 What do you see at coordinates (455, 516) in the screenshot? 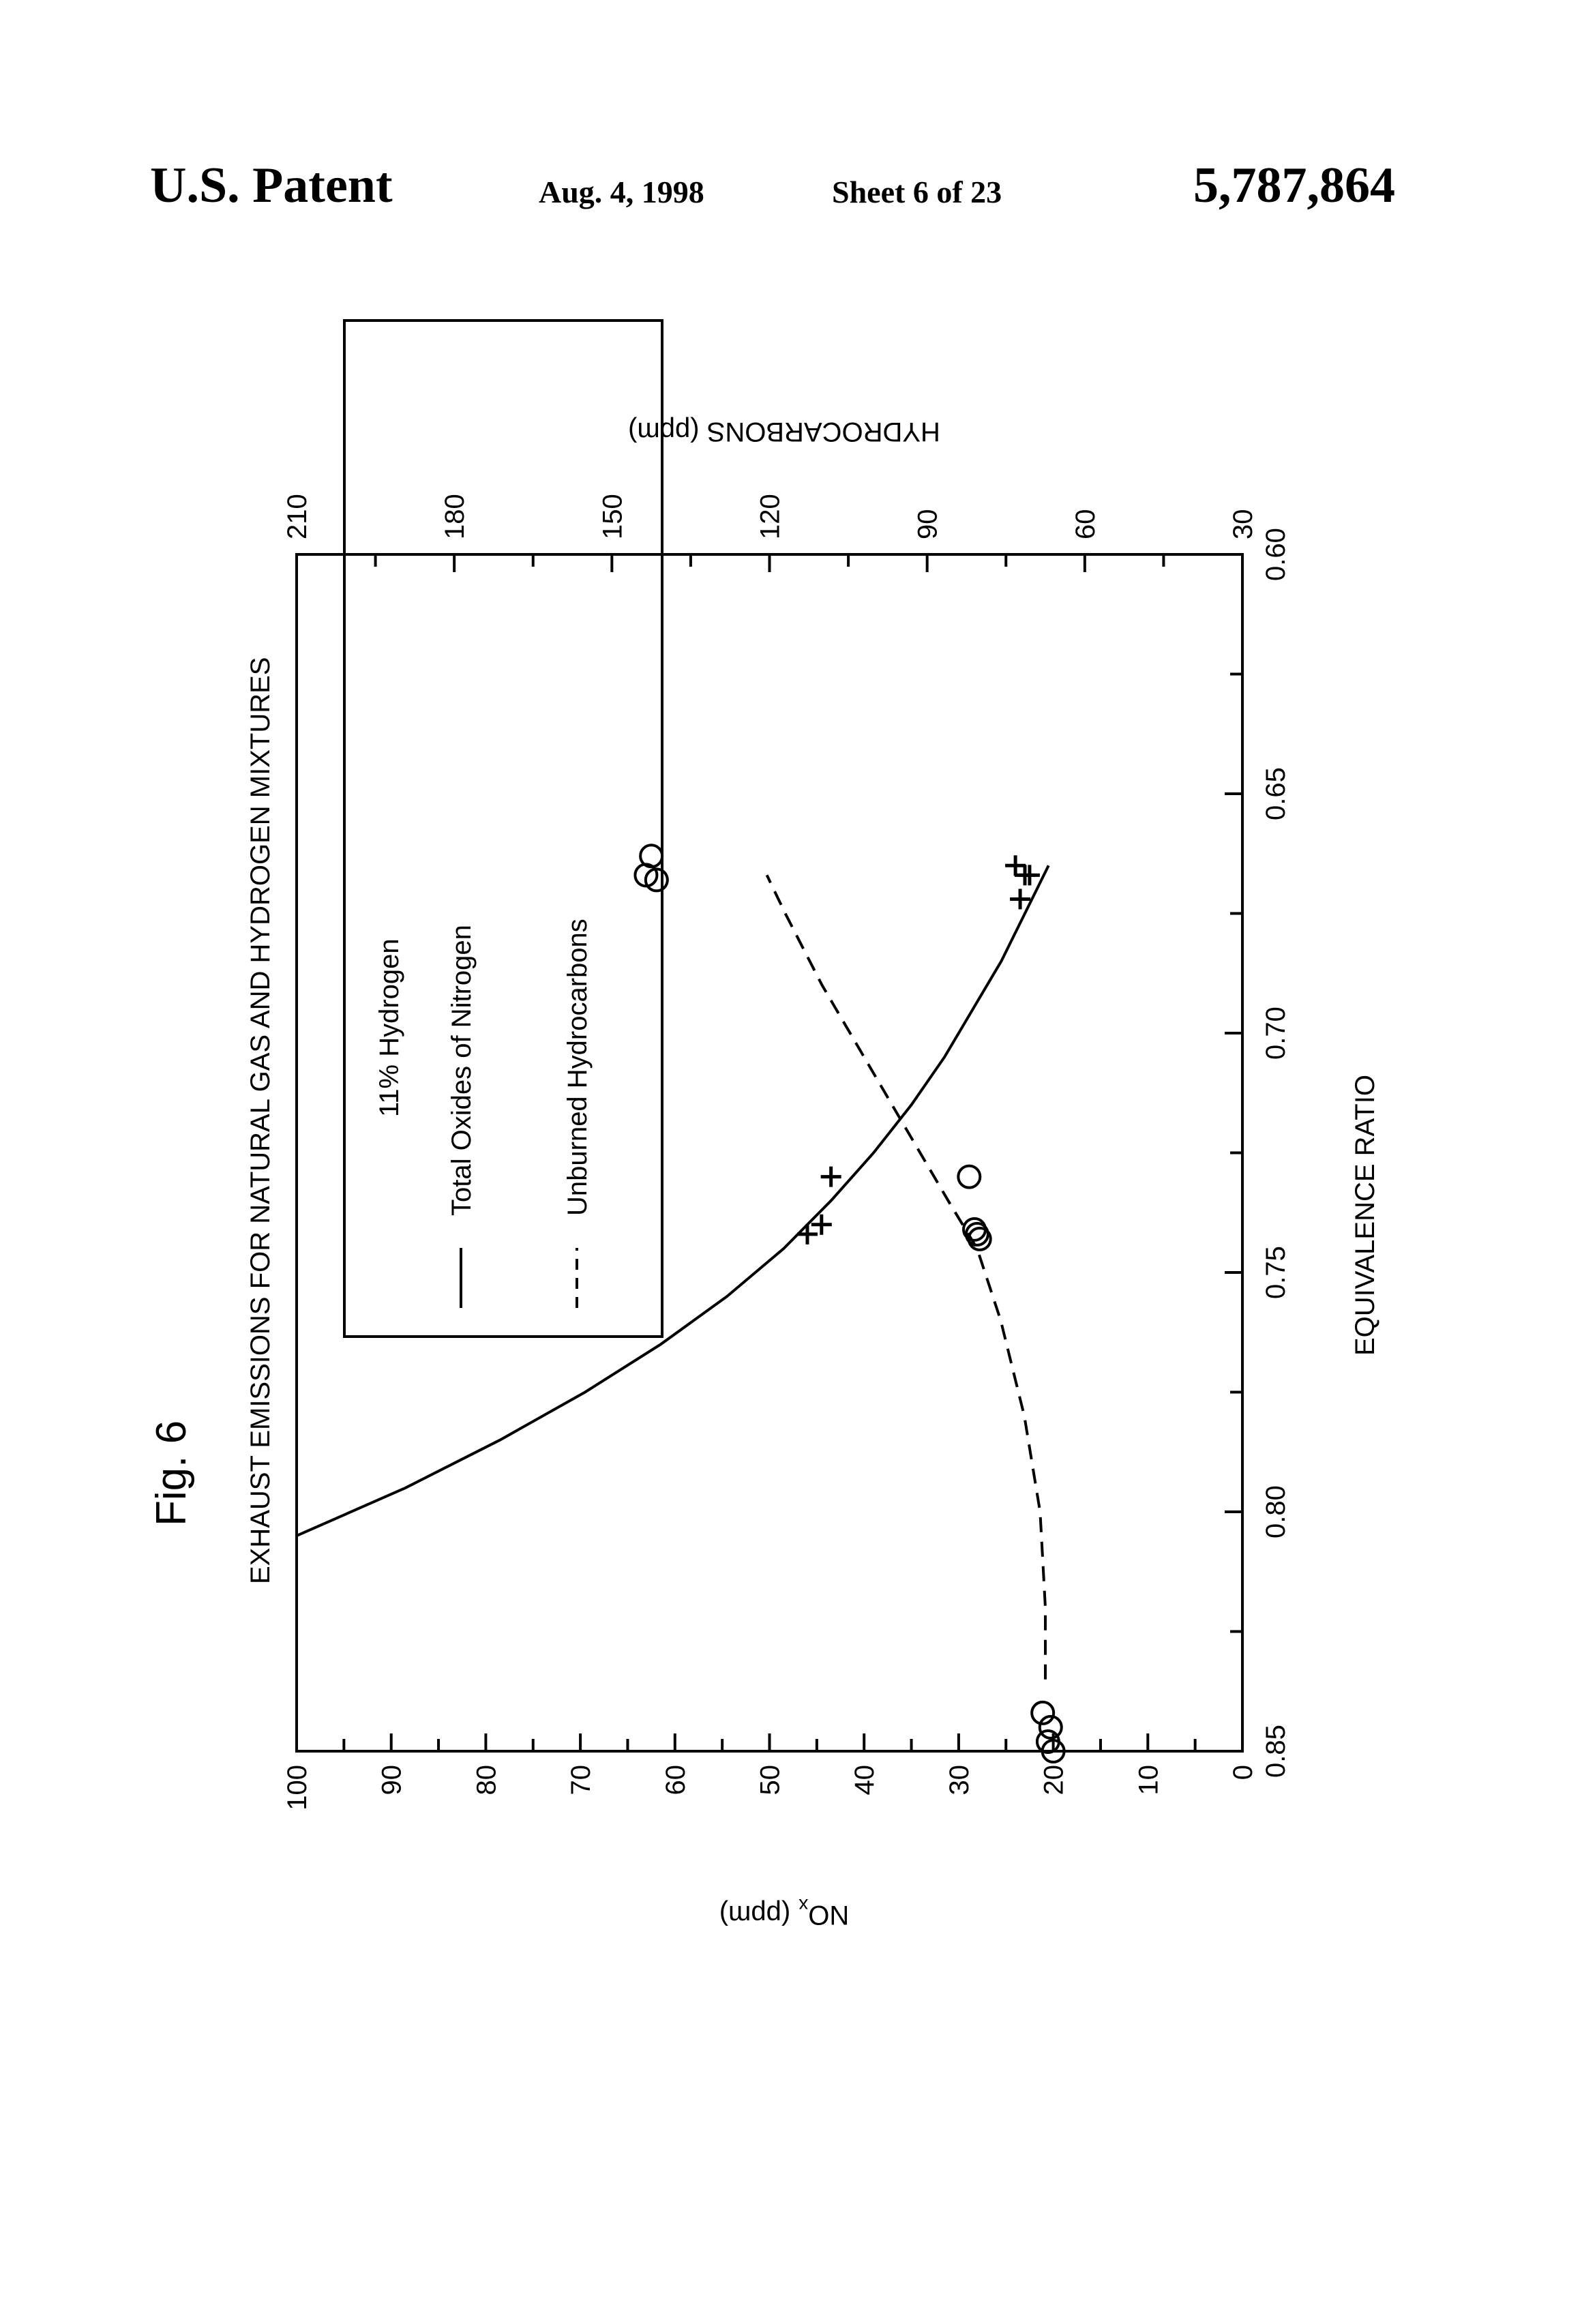
I see `y2-tick-label: 180` at bounding box center [455, 516].